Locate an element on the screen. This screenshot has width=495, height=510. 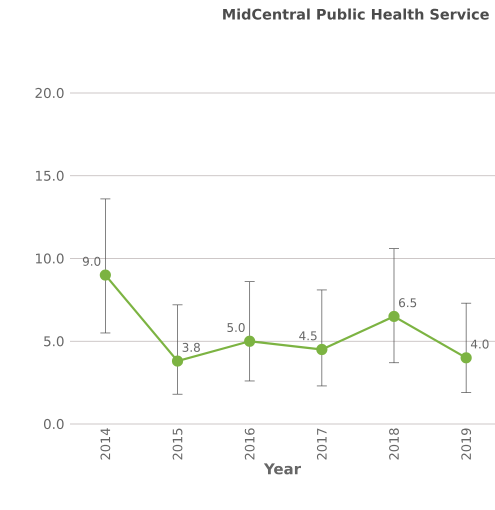
x-tick-label: 2016 is located at coordinates (249, 444).